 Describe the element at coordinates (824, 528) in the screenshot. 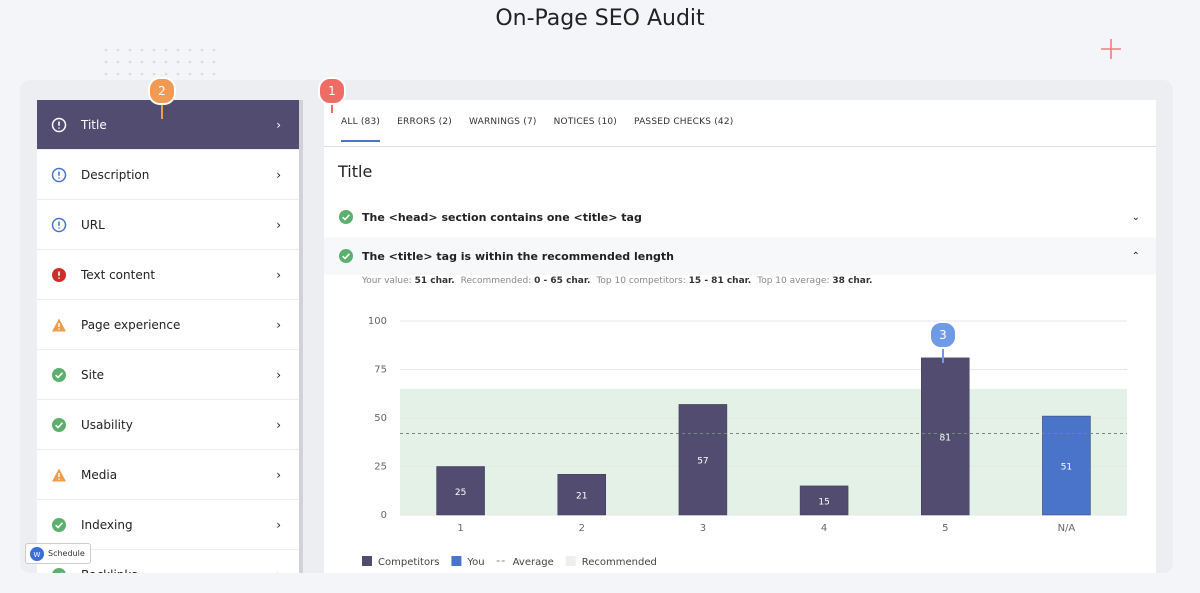

I see `x-tick-label: 4` at that location.